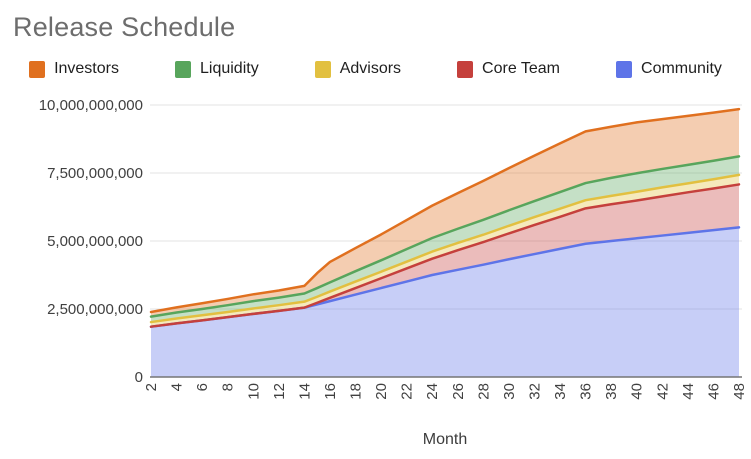  Describe the element at coordinates (95, 241) in the screenshot. I see `y-axis-tick-label: 5,000,000,000` at that location.